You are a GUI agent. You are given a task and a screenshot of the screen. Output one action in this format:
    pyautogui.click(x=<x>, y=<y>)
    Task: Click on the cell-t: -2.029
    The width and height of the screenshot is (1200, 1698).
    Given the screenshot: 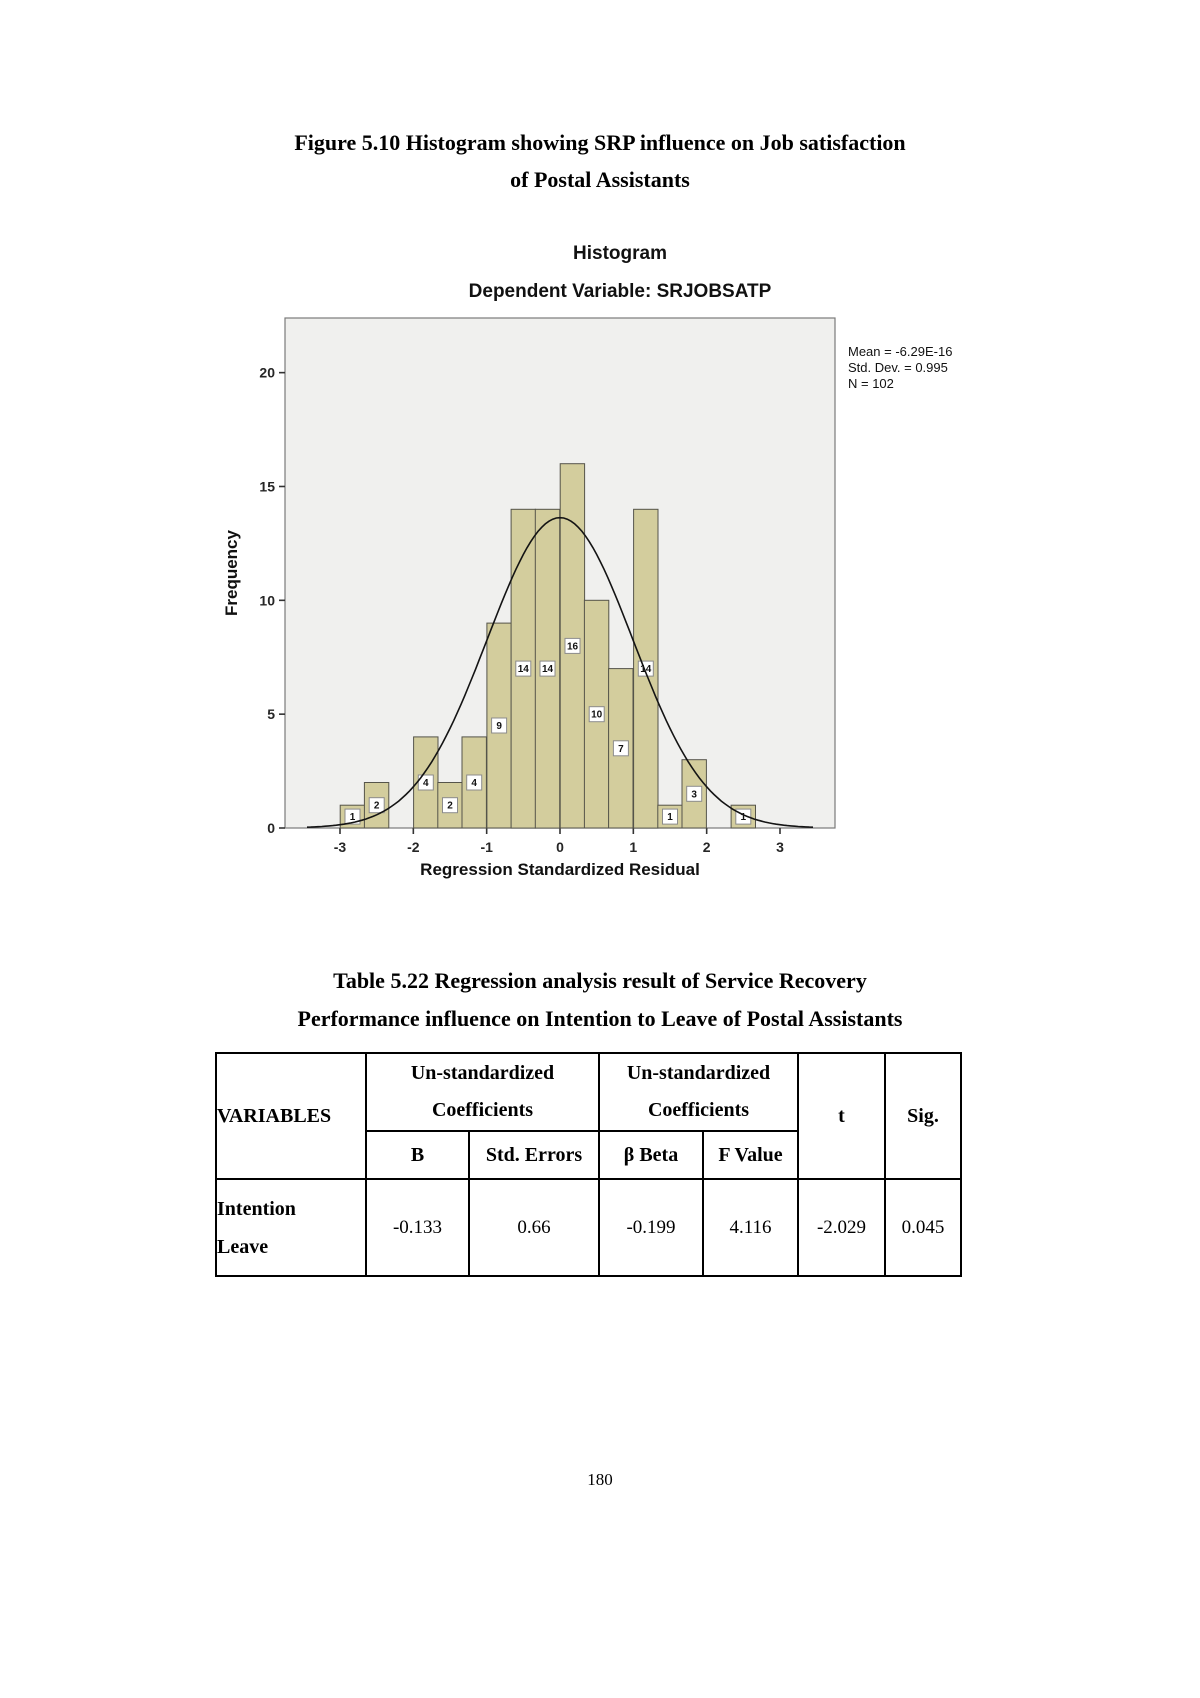 What is the action you would take?
    pyautogui.click(x=841, y=1227)
    